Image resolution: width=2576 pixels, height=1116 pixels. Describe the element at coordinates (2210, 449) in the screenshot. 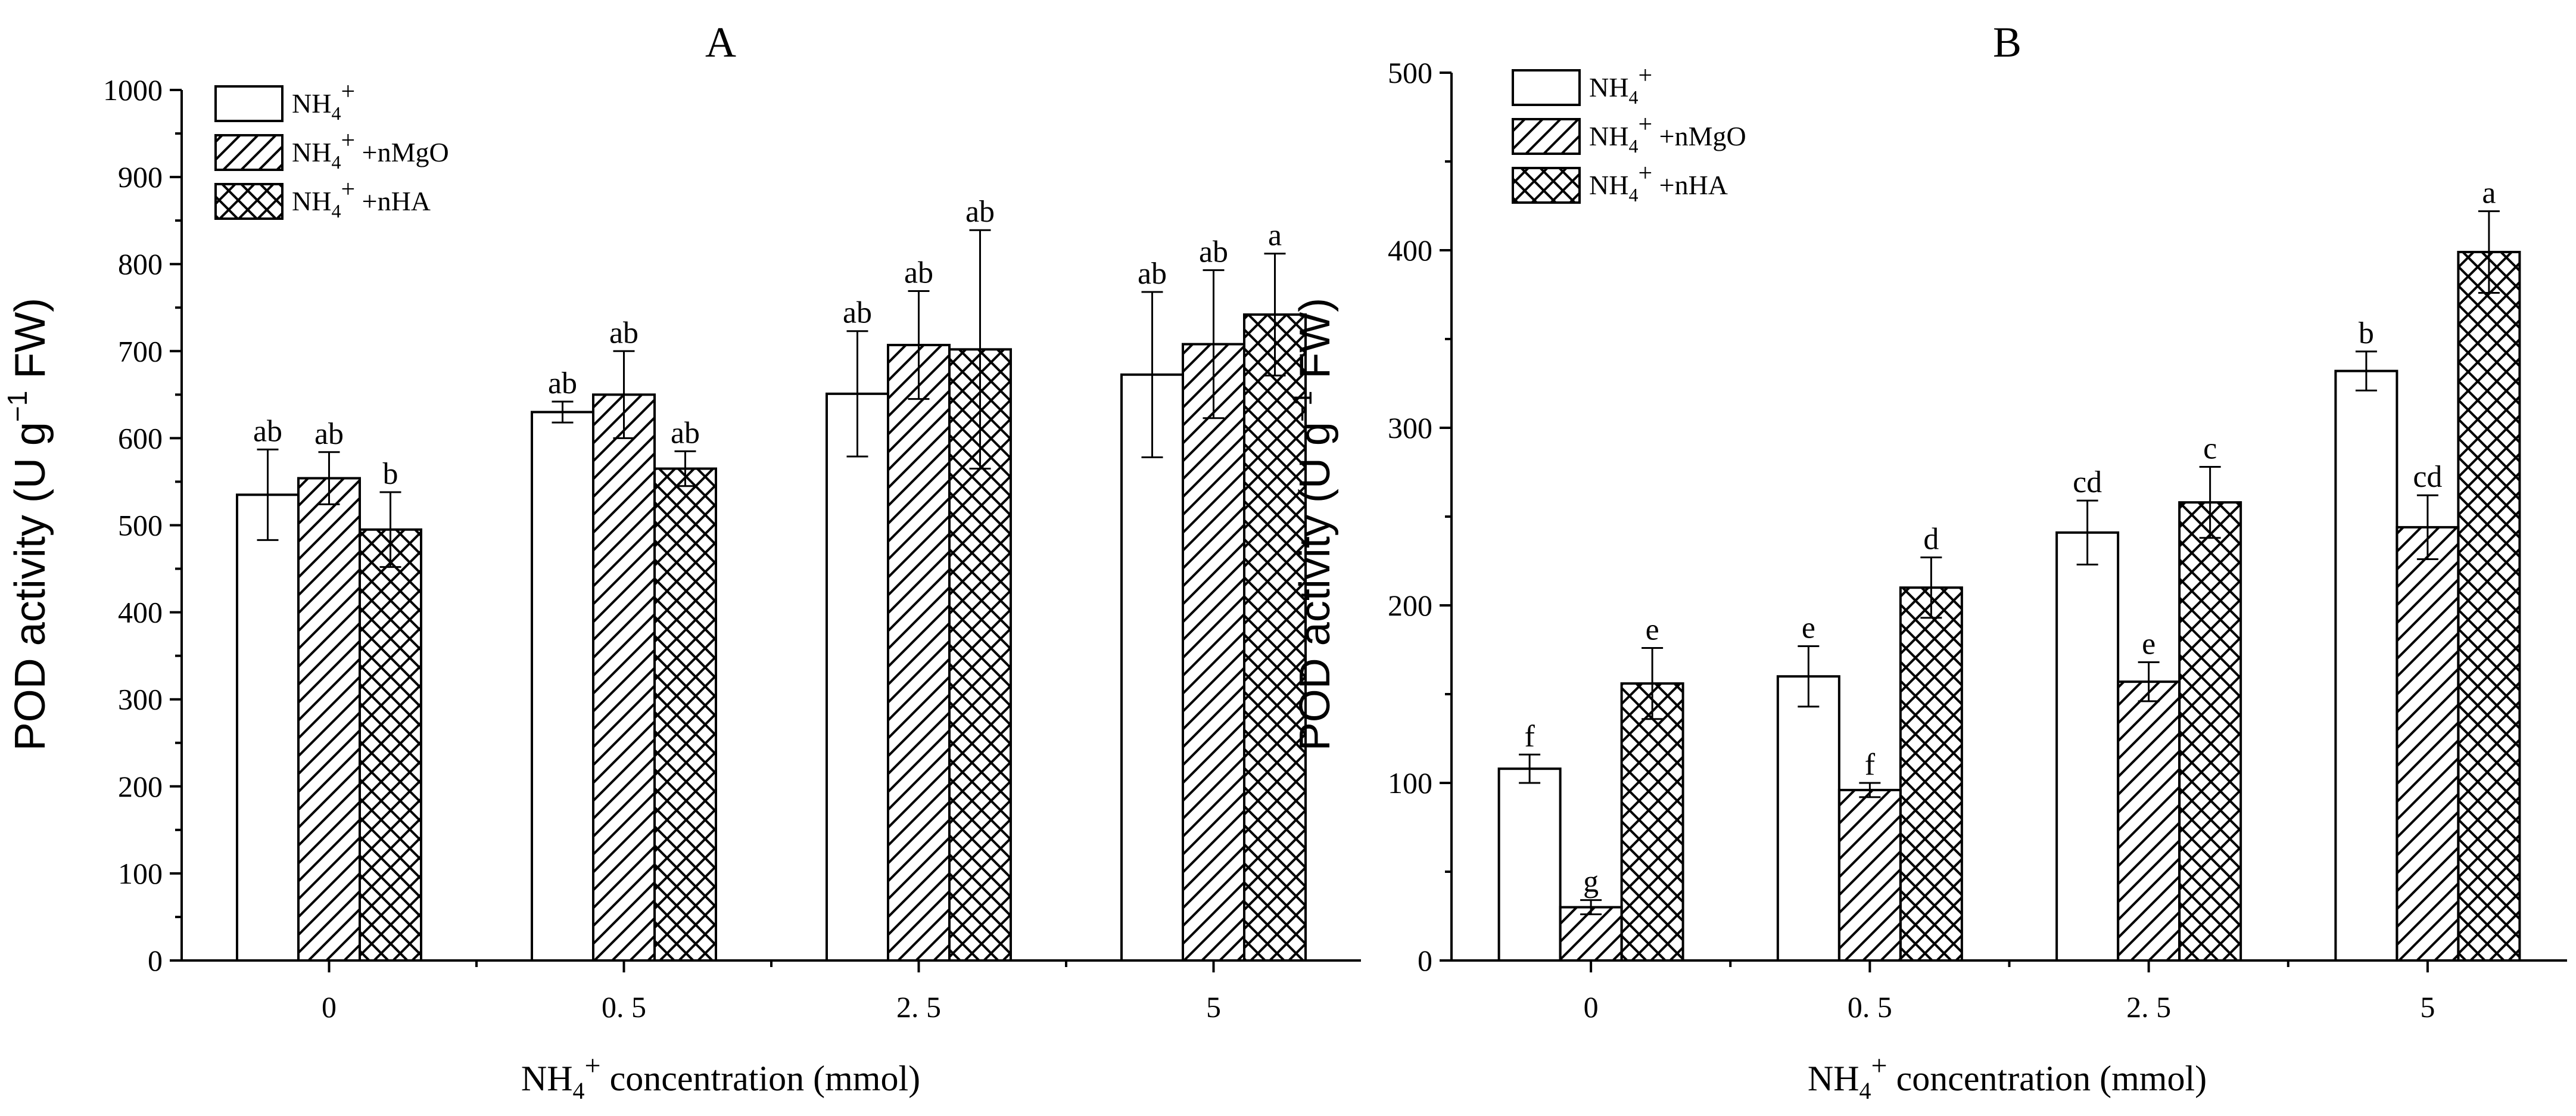

I see `significance-label: c` at that location.